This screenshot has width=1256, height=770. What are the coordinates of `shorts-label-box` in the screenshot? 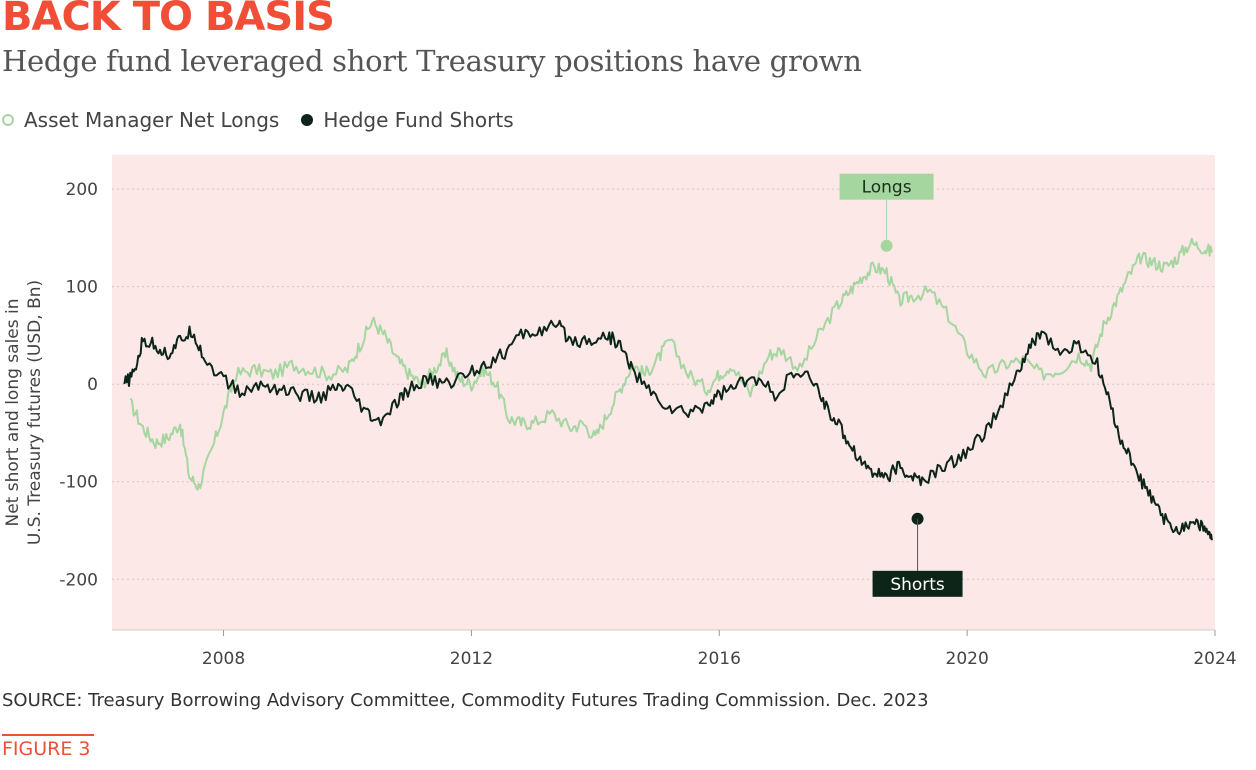 It's located at (917, 583).